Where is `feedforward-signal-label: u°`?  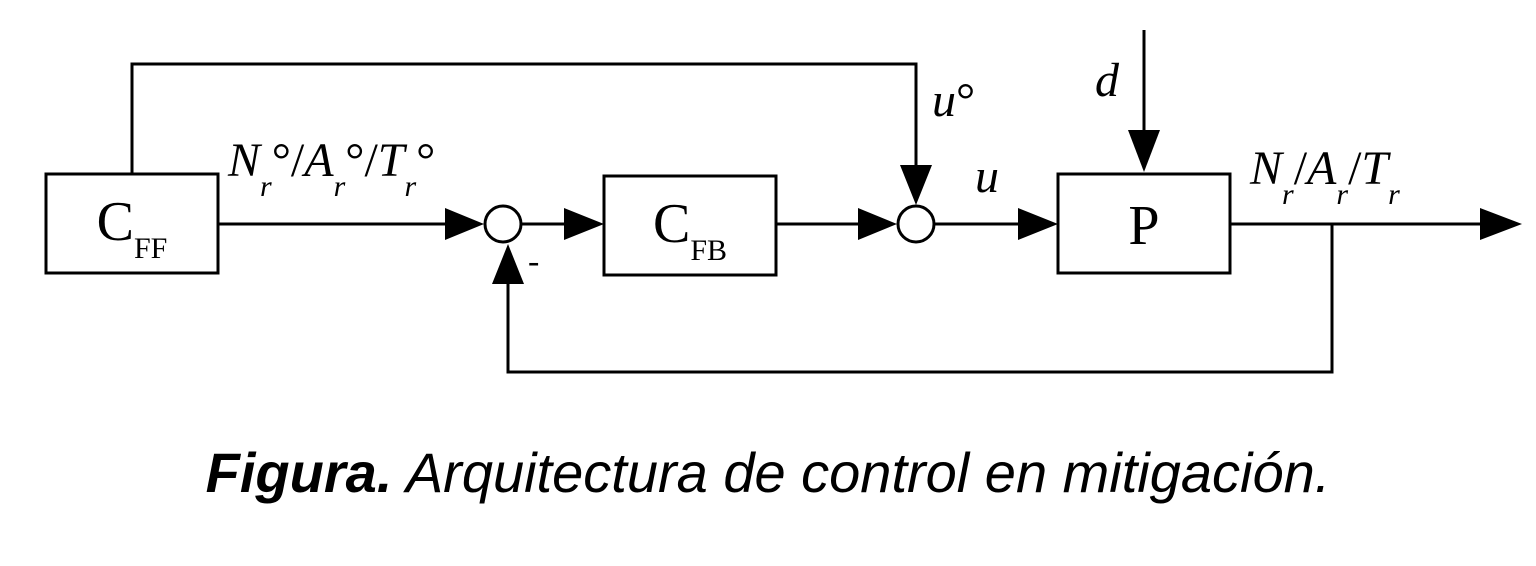
feedforward-signal-label: u° is located at coordinates (953, 100).